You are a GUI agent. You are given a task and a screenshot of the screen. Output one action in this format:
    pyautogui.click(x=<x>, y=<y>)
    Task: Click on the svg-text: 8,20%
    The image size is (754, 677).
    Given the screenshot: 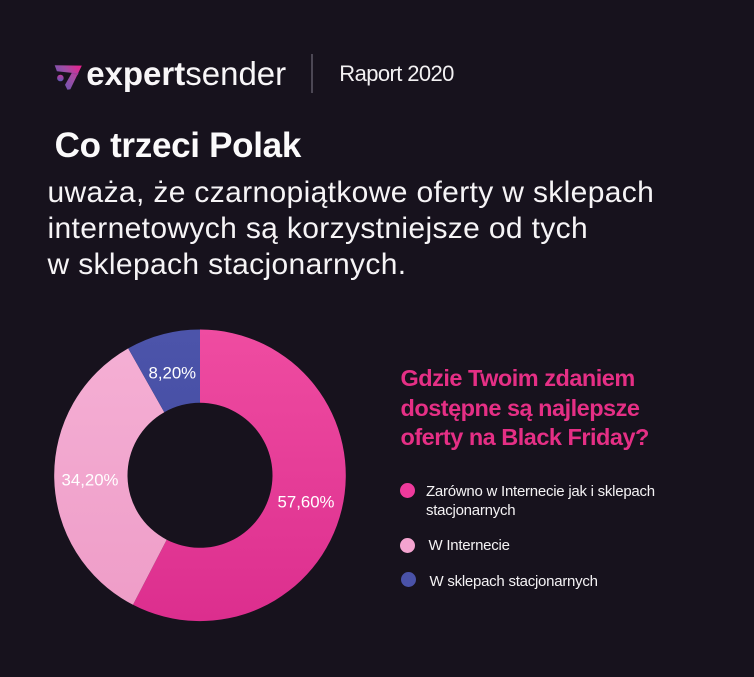 What is the action you would take?
    pyautogui.click(x=173, y=373)
    